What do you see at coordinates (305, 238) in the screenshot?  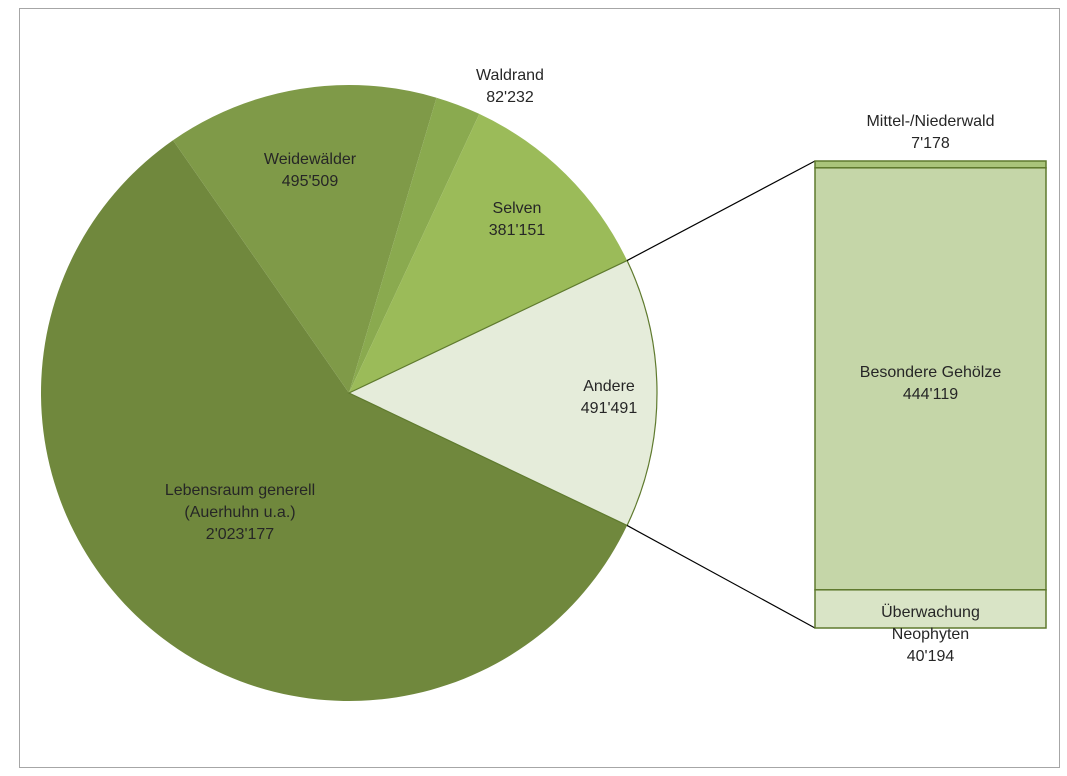 I see `pie-slice-weidewälder` at bounding box center [305, 238].